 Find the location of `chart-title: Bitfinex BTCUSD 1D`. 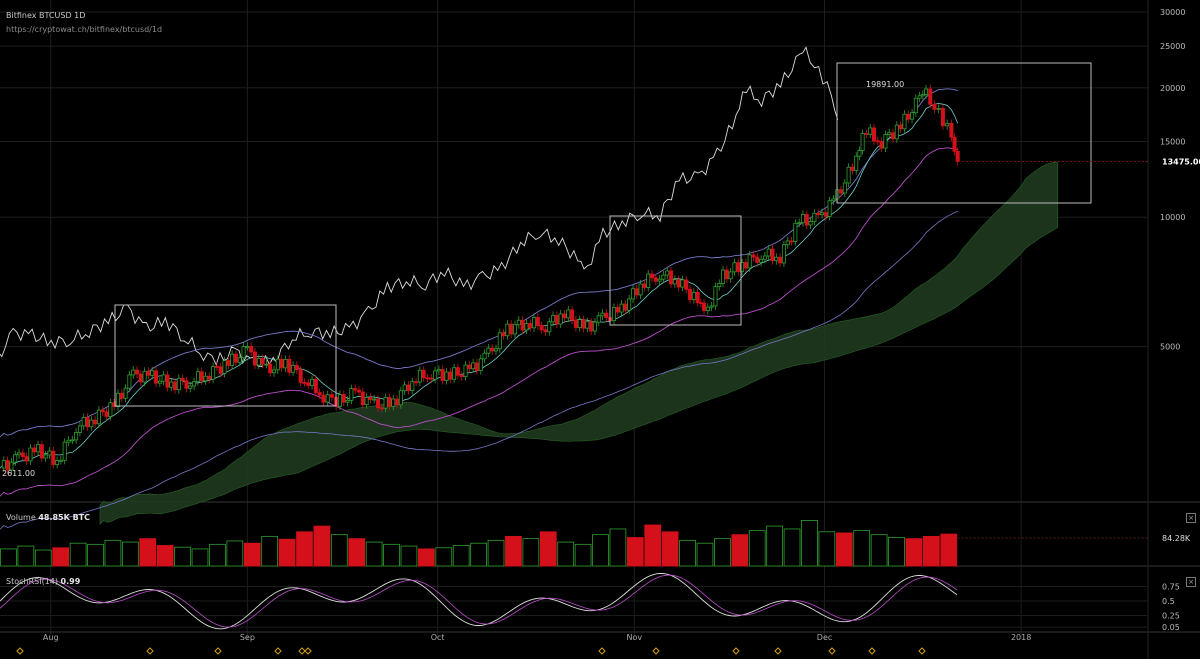

chart-title: Bitfinex BTCUSD 1D is located at coordinates (46, 15).